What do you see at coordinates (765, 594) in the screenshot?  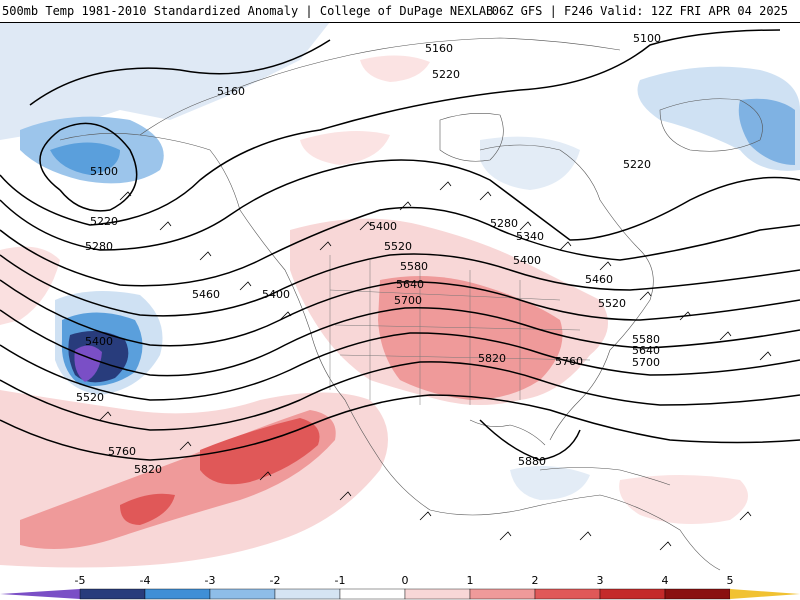 I see `color-bar-cap-right` at bounding box center [765, 594].